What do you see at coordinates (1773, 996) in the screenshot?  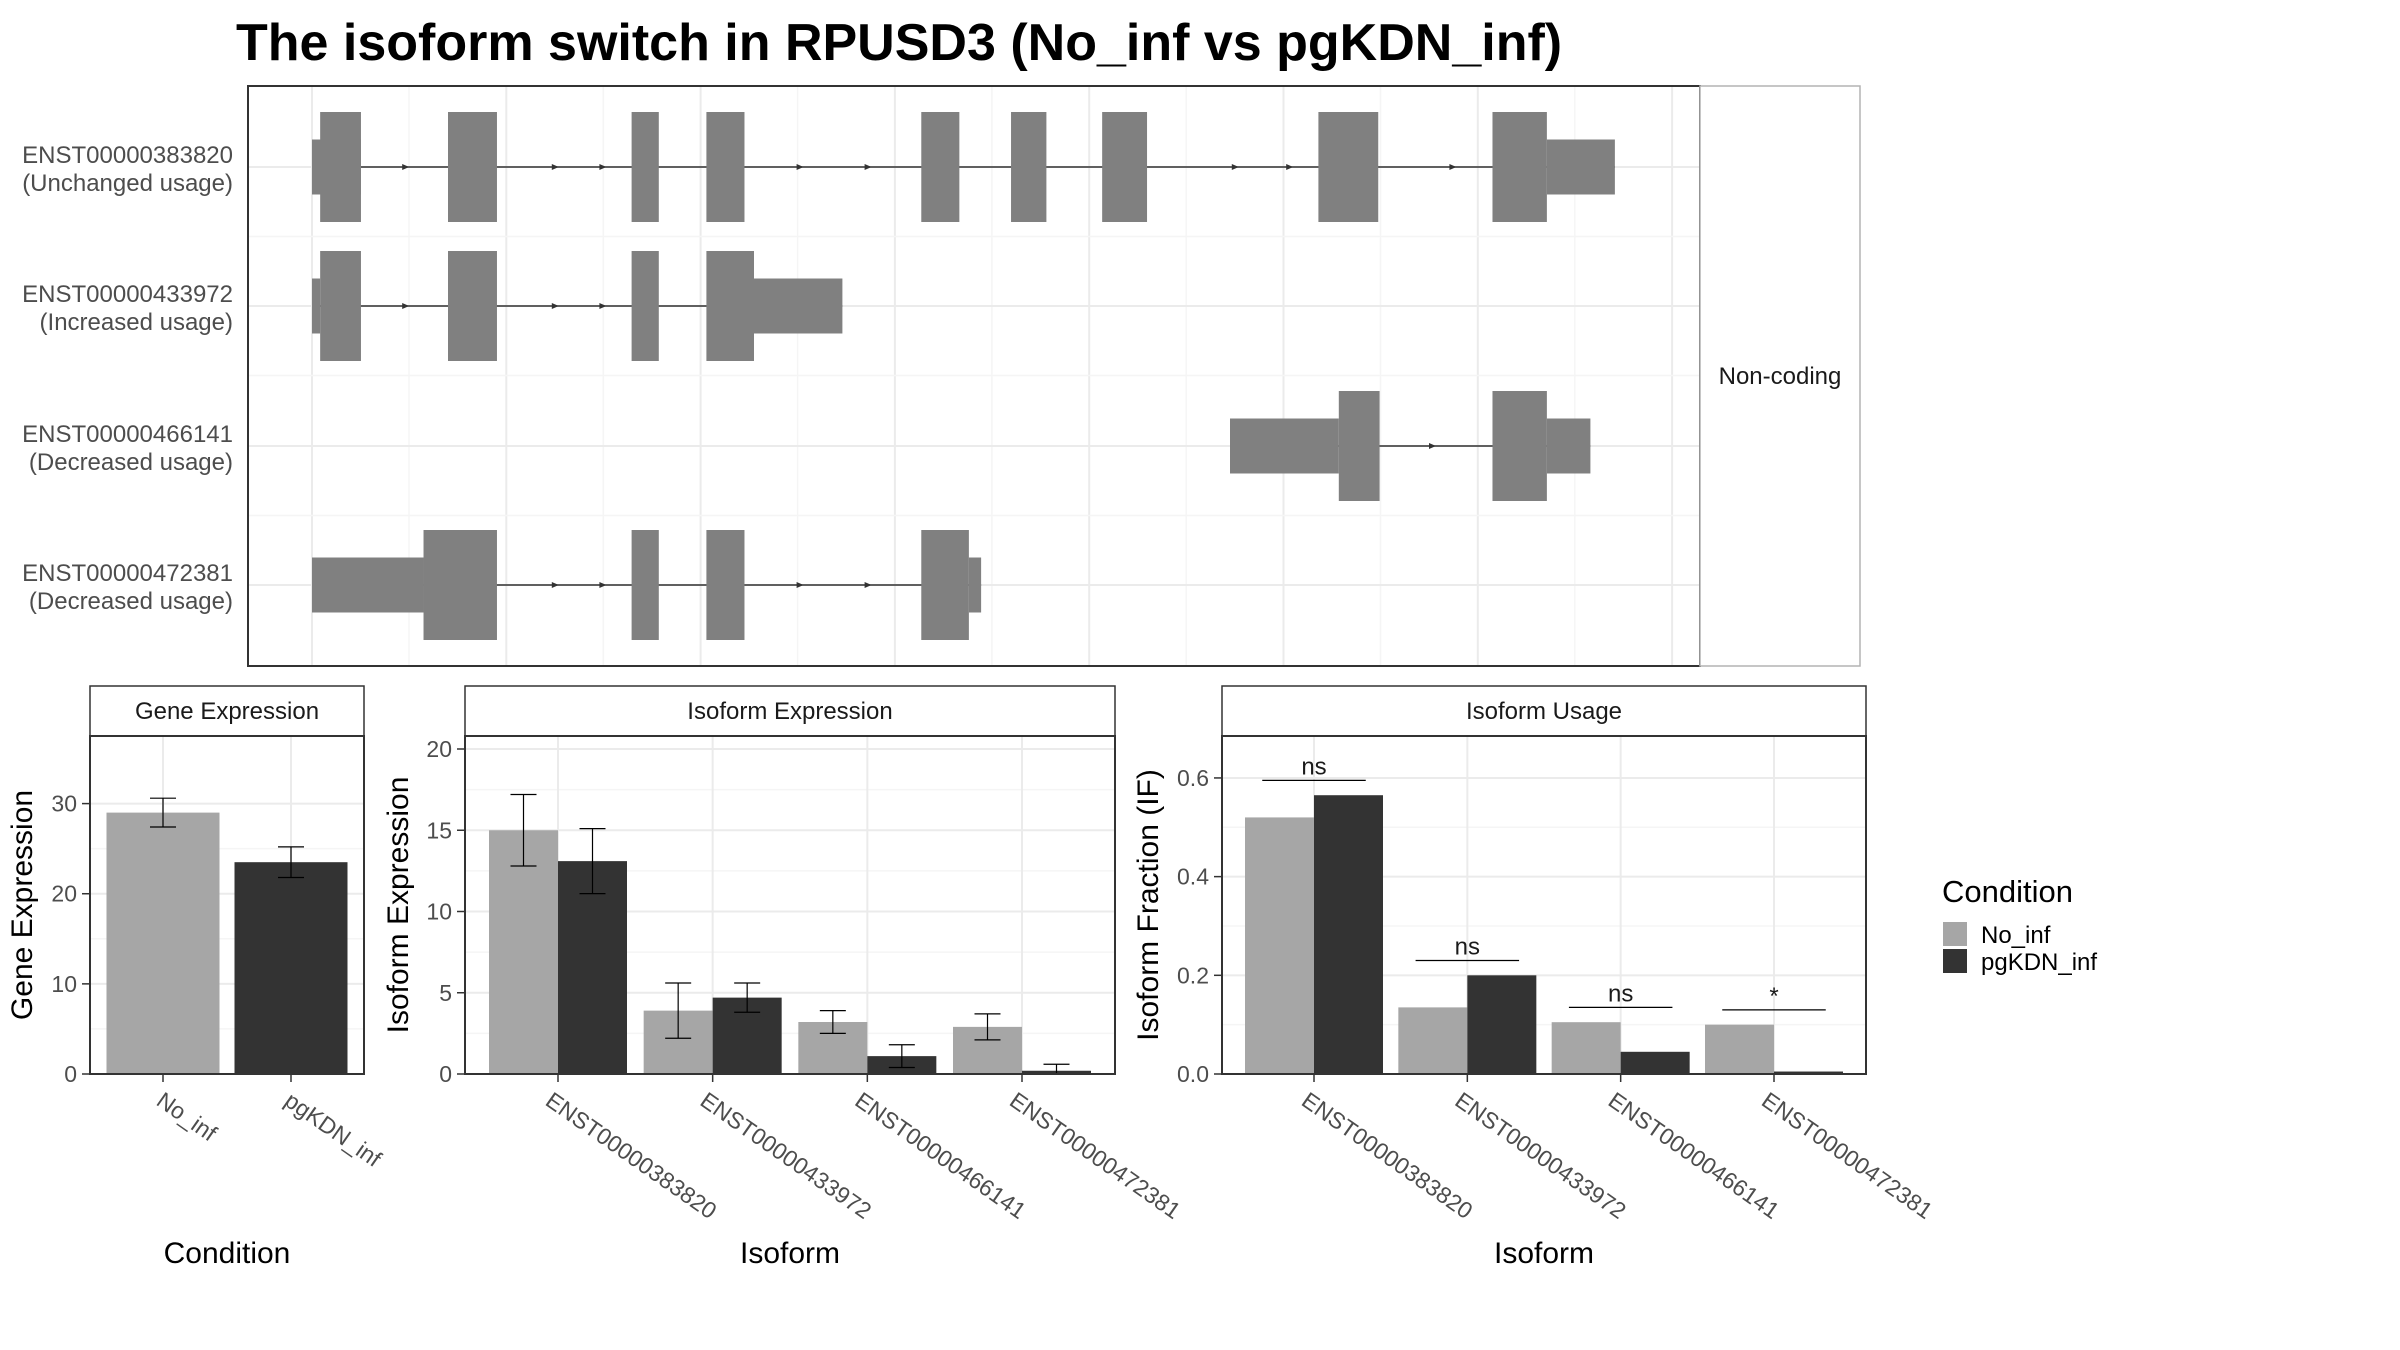 I see `significance-label: *` at bounding box center [1773, 996].